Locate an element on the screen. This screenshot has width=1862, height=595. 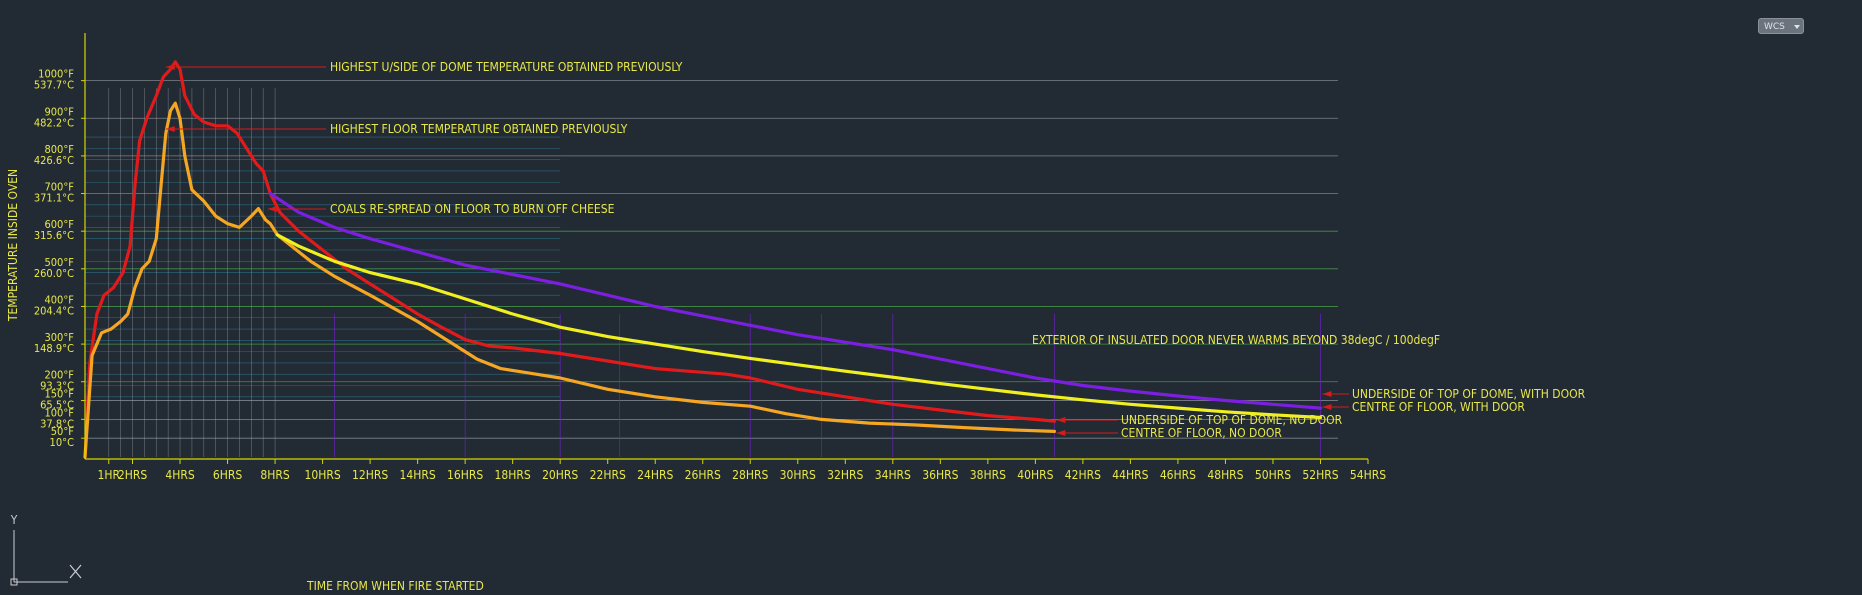
series-label-dome-no-door: UNDERSIDE OF TOP OF DOME, NO DOOR is located at coordinates (1232, 420).